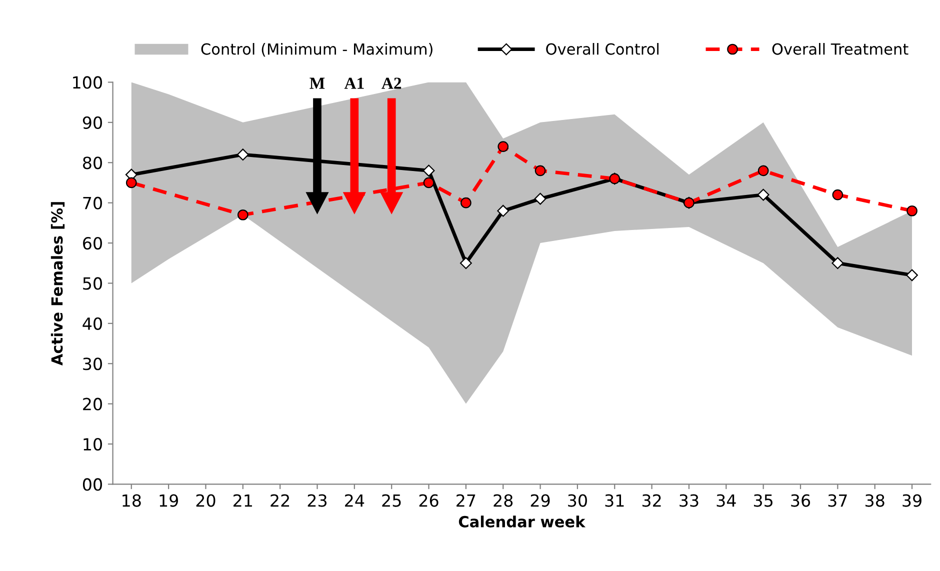 Image resolution: width=940 pixels, height=571 pixels. What do you see at coordinates (875, 500) in the screenshot?
I see `x-tick-label: 38` at bounding box center [875, 500].